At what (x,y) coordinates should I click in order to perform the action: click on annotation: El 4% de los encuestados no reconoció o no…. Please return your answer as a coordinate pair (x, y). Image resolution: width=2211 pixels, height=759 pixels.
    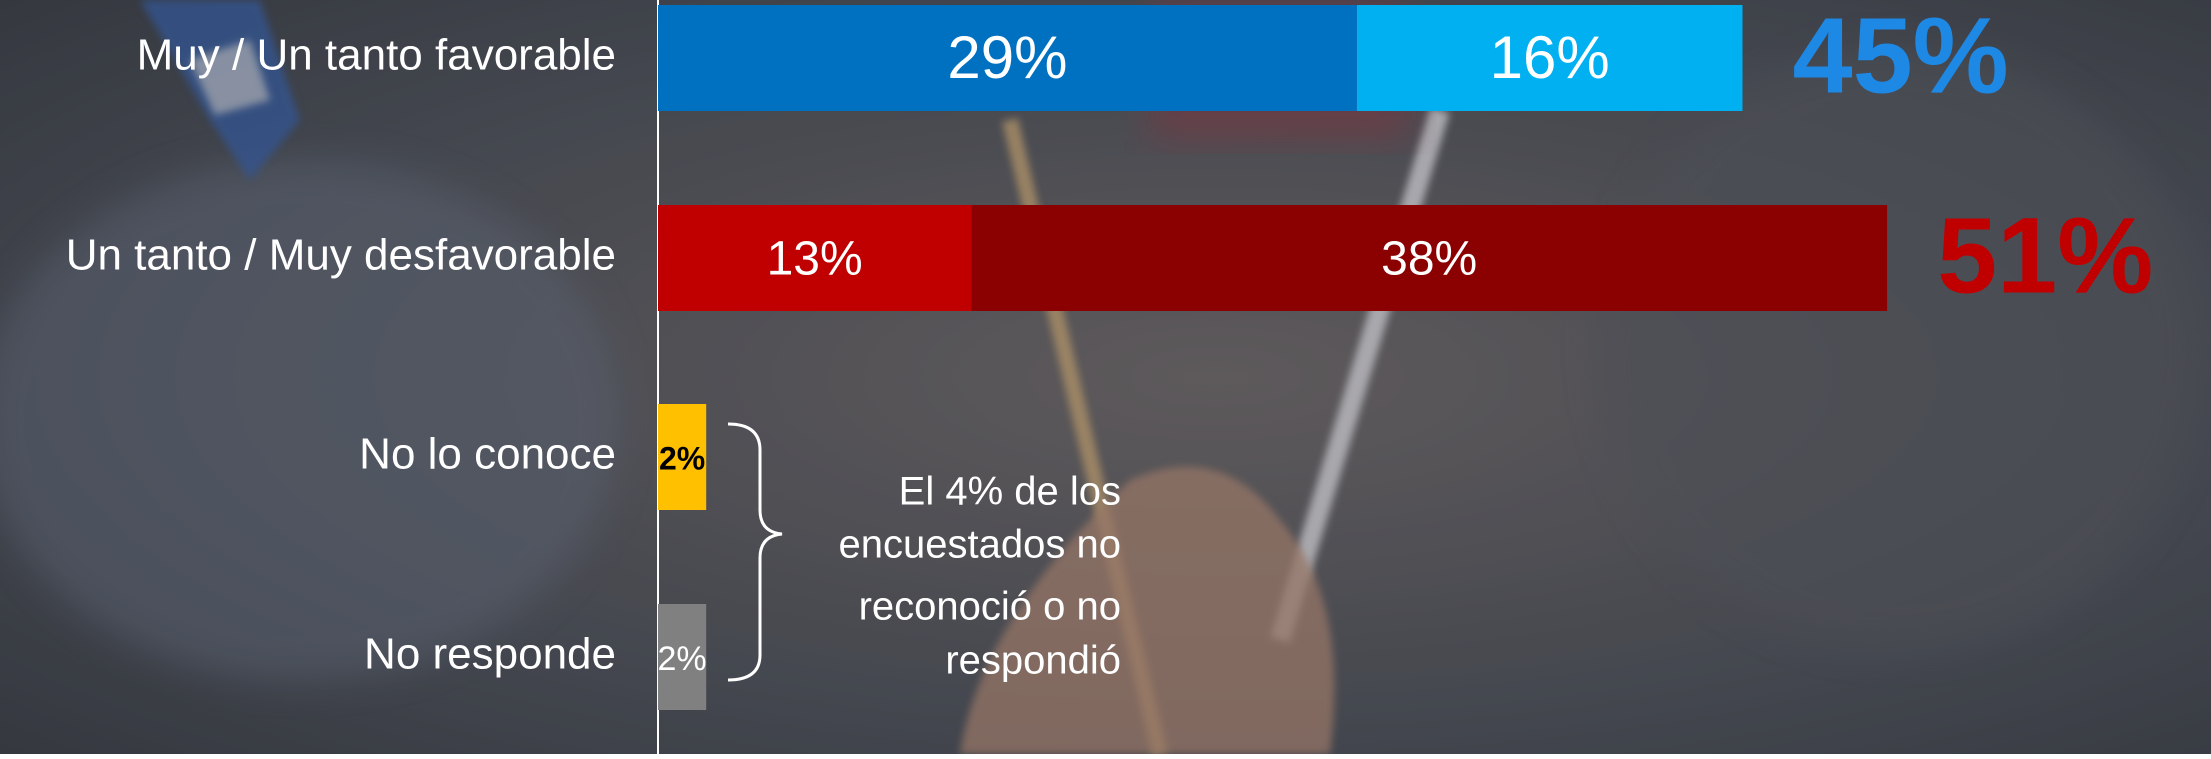
    Looking at the image, I should click on (980, 576).